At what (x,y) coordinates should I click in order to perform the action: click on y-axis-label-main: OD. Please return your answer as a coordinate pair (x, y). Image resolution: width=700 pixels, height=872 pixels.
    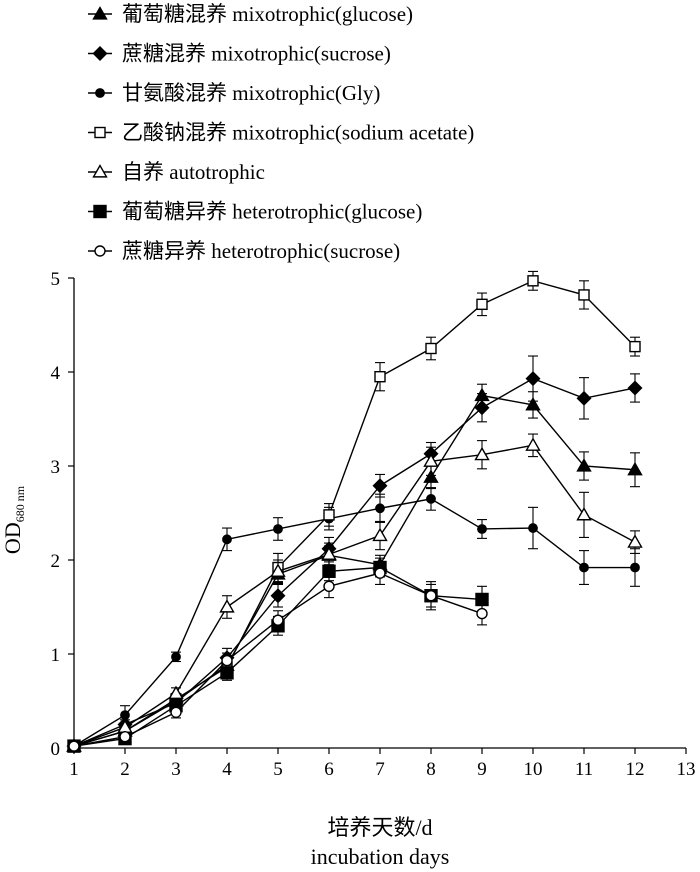
    Looking at the image, I should click on (12, 538).